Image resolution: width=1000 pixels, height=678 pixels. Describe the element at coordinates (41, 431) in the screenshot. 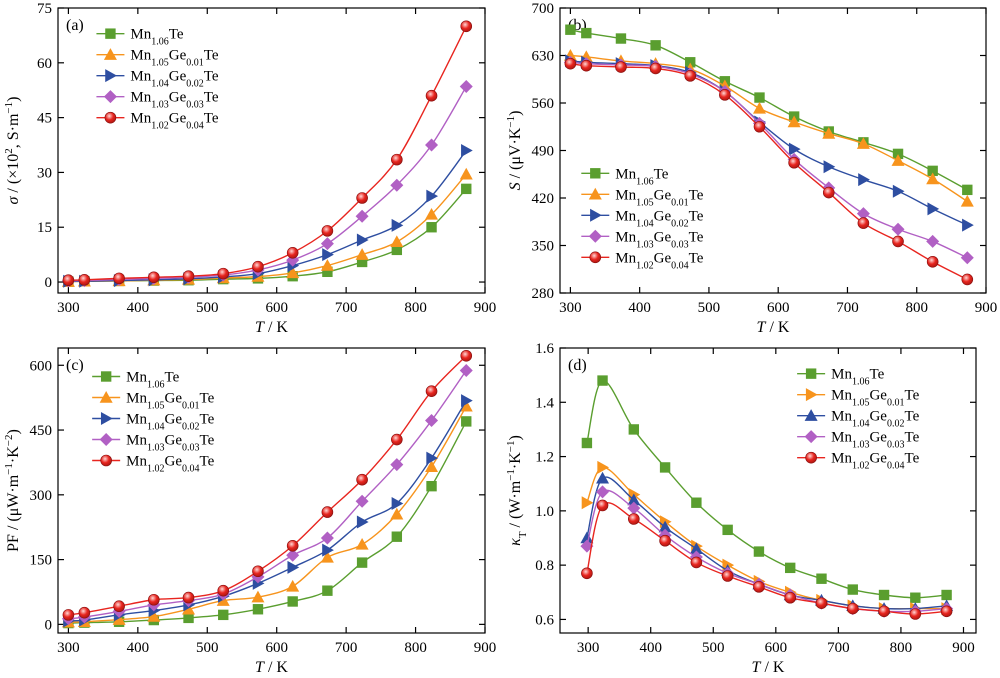

I see `y-tick-label: 450` at that location.